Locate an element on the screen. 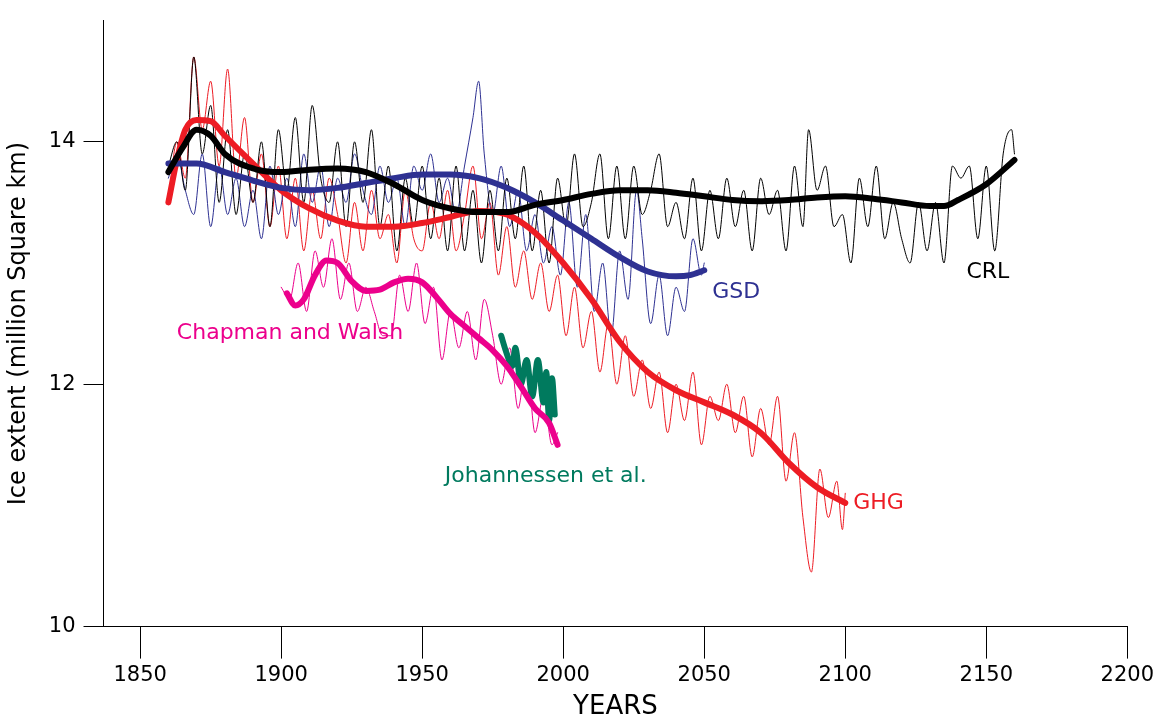 The width and height of the screenshot is (1158, 727). y-tick-label: 10 is located at coordinates (62, 625).